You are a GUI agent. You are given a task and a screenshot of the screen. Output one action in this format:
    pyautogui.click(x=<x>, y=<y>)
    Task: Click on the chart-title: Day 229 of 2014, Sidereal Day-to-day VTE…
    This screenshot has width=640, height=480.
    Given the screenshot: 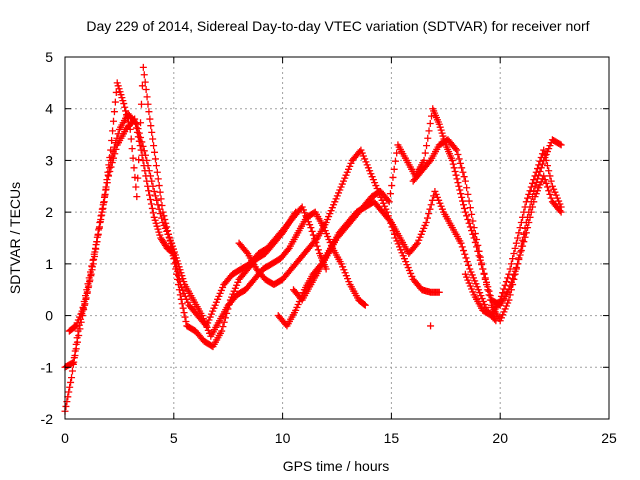 What is the action you would take?
    pyautogui.click(x=337, y=26)
    